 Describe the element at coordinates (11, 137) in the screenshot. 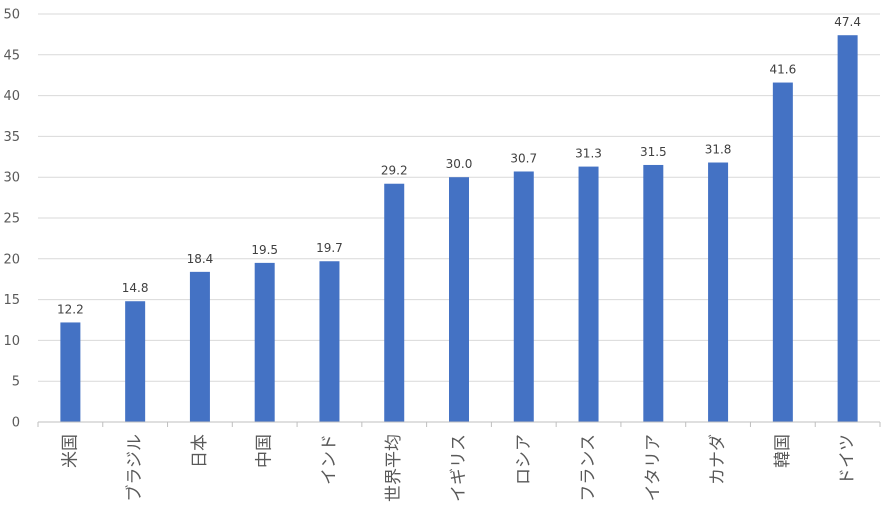

I see `y-tick-label: 35` at that location.